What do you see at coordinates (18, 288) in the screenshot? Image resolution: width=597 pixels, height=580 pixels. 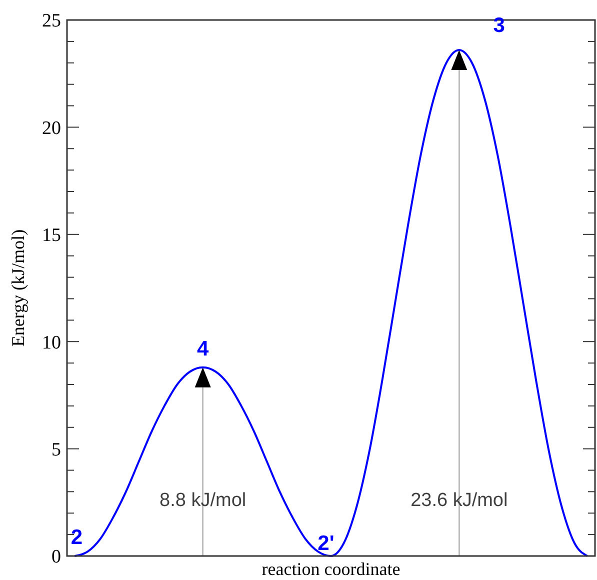 I see `y-axis-title: Energy (kJ/mol)` at bounding box center [18, 288].